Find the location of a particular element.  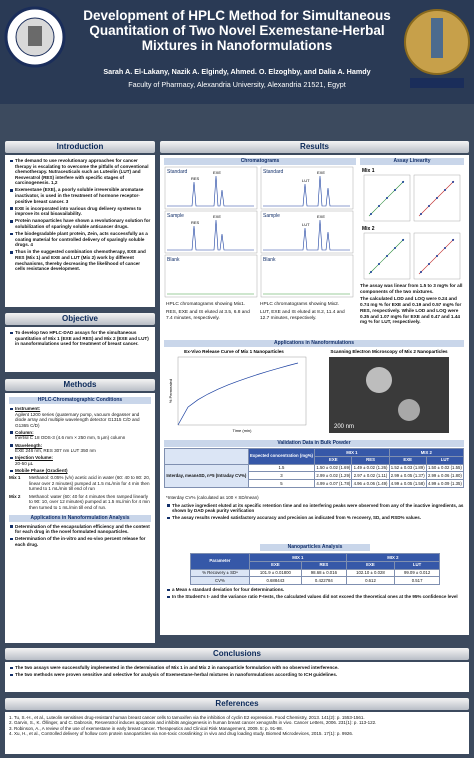

section-heading: References is located at coordinates (237, 704).